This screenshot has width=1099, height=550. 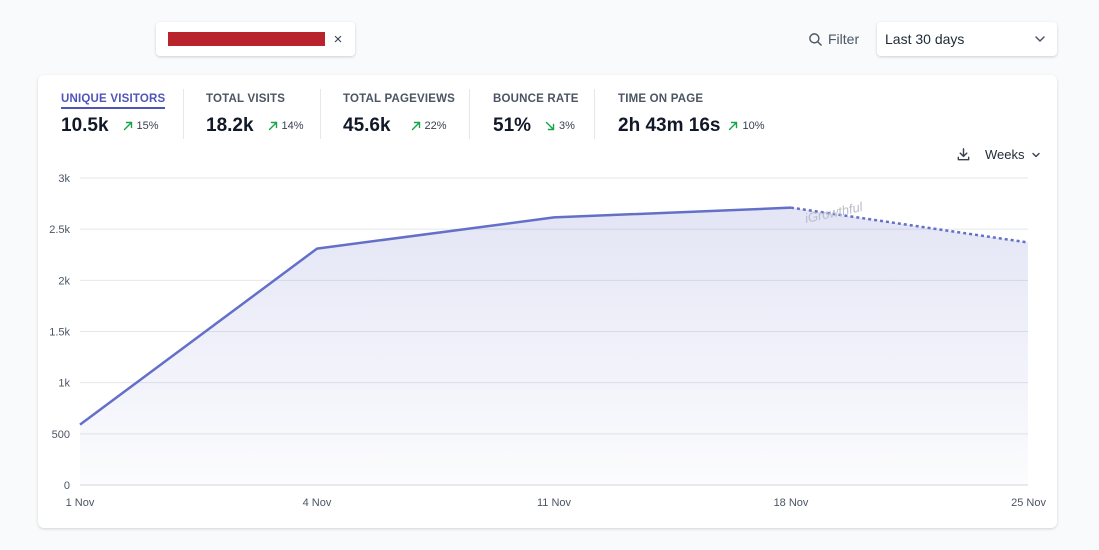 I want to click on date-range-select: Last 30 days, so click(x=967, y=39).